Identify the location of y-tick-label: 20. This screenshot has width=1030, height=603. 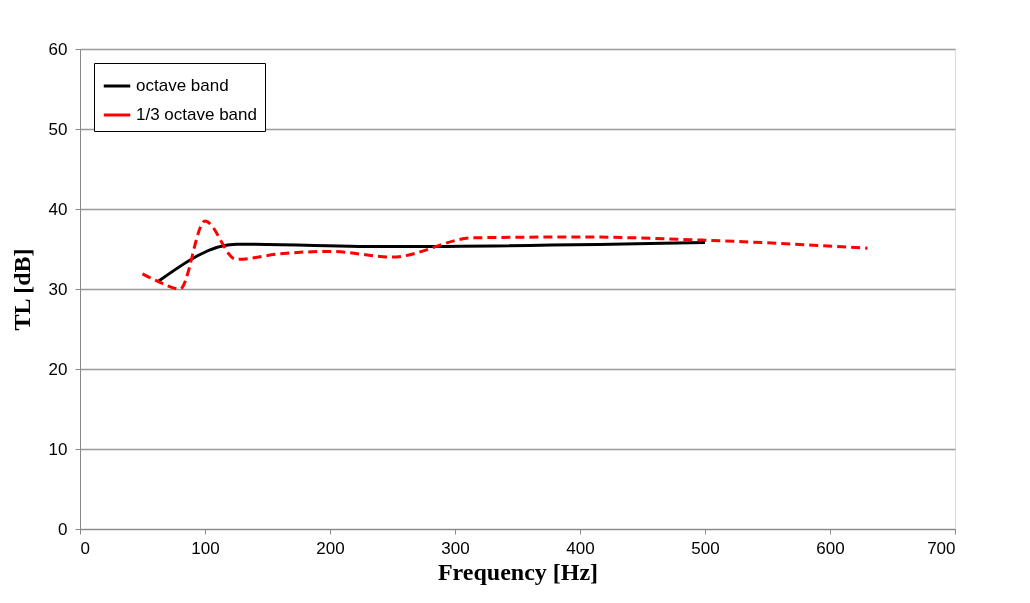
(58, 369).